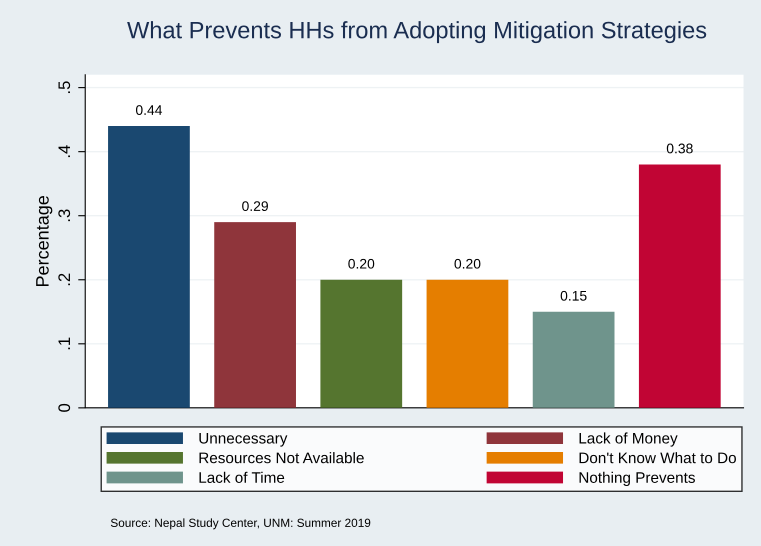  I want to click on data-label: 0.38, so click(679, 149).